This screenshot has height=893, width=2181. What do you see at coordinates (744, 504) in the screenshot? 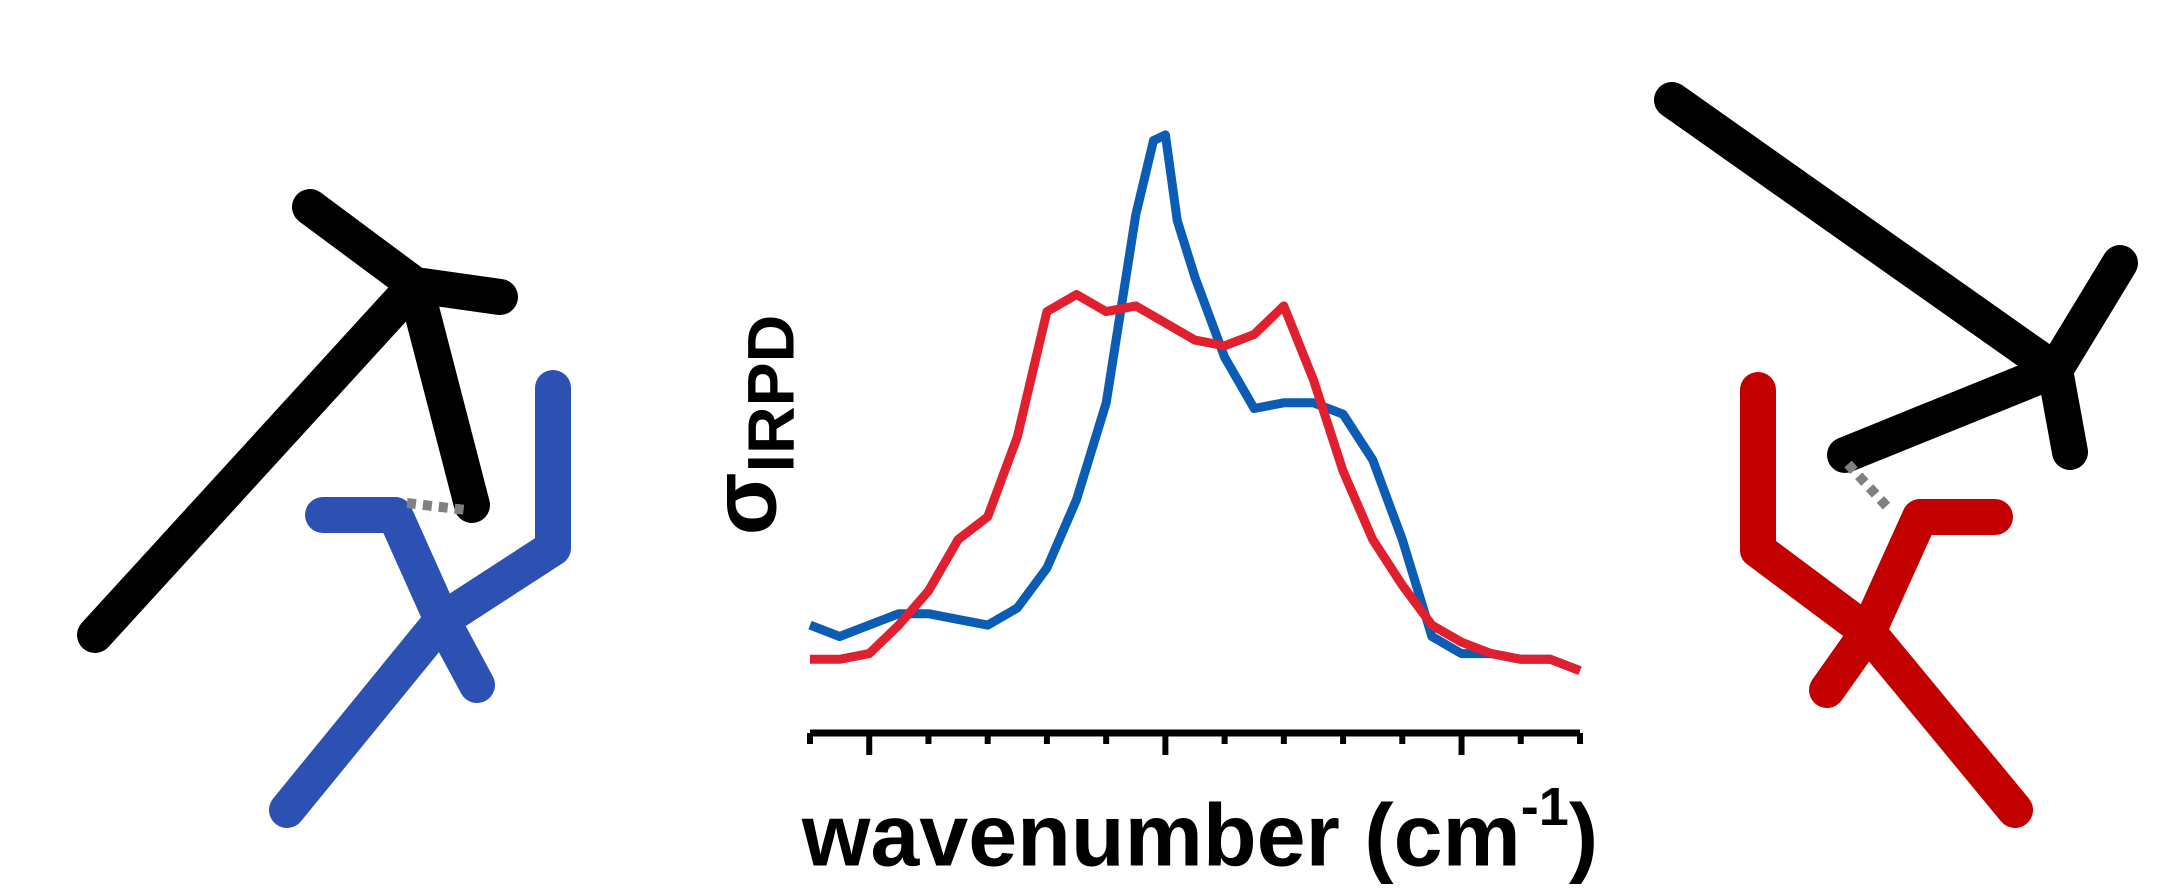
I see `y-axis-symbol: σ` at bounding box center [744, 504].